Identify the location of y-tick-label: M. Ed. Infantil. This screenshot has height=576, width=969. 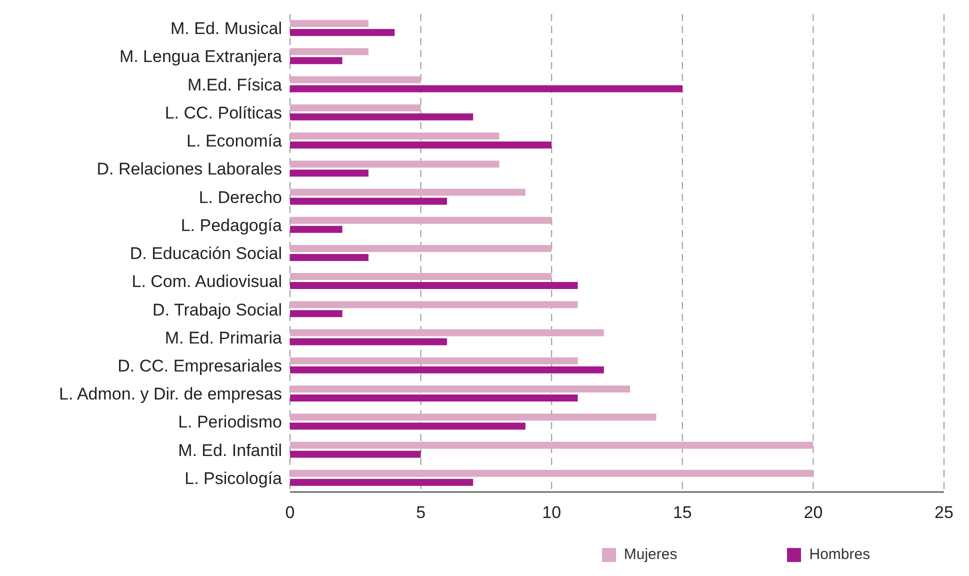
(230, 450).